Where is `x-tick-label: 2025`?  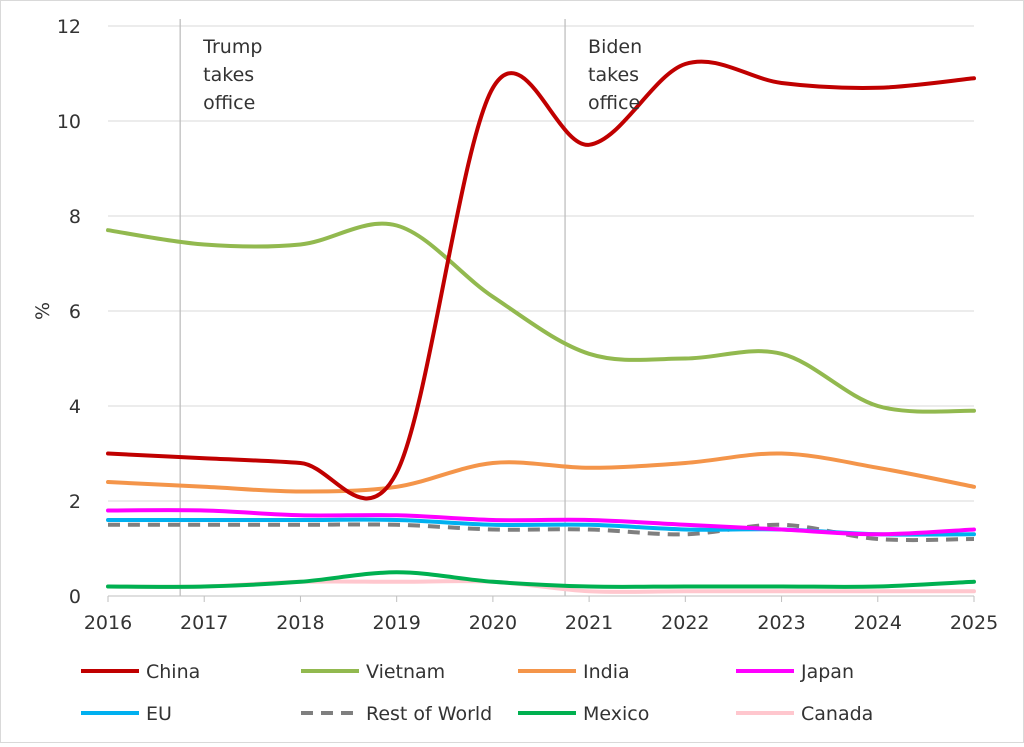
x-tick-label: 2025 is located at coordinates (974, 623).